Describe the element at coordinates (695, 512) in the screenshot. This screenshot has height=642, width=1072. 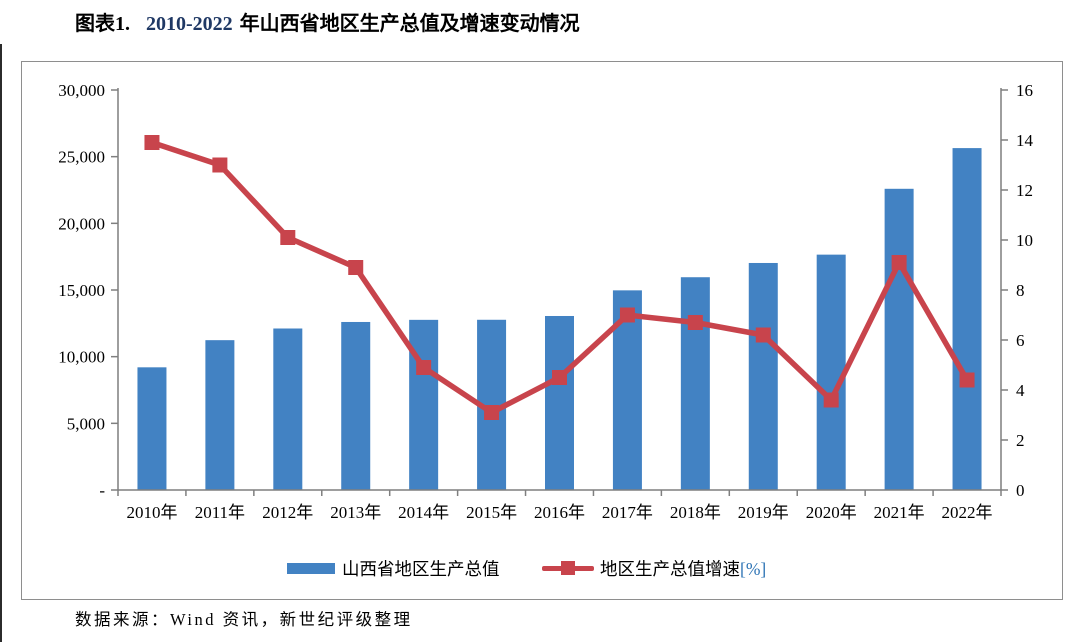
I see `x-axis-label: 2018年` at that location.